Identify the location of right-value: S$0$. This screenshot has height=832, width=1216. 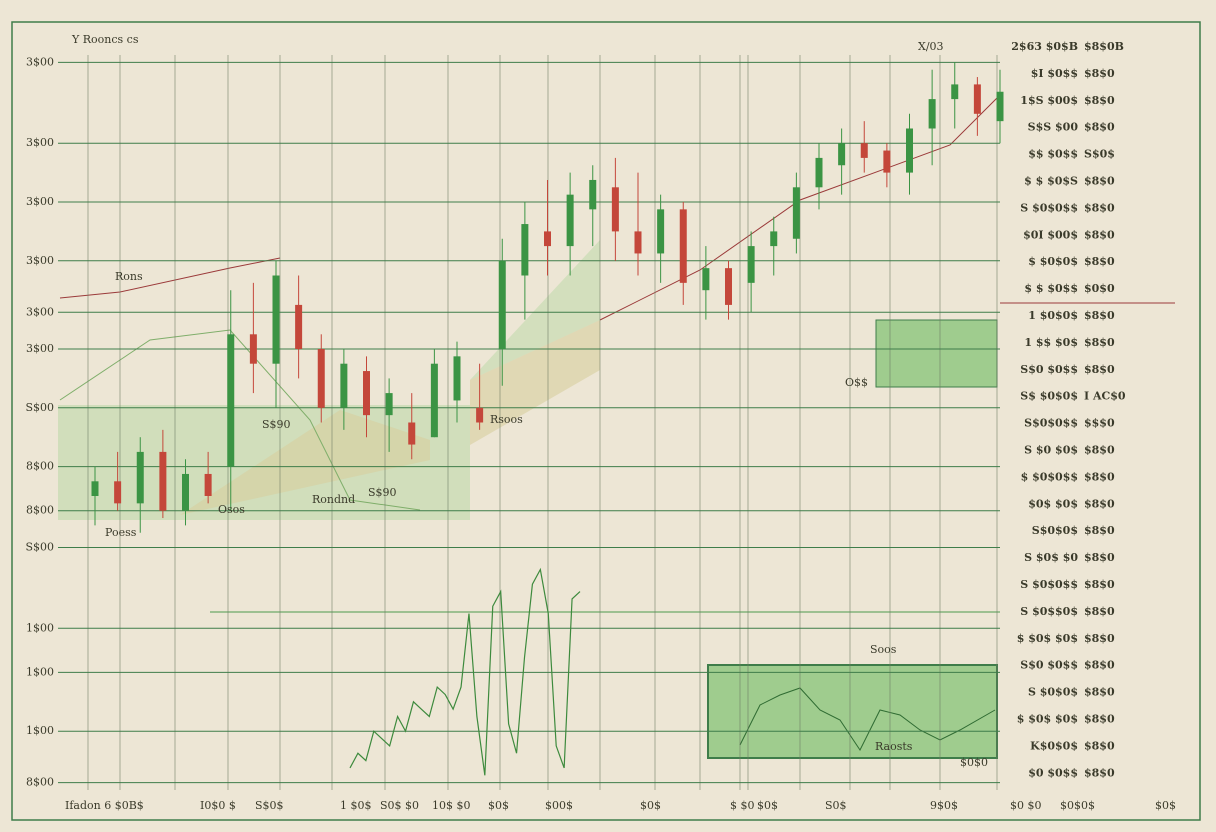
(1099, 154).